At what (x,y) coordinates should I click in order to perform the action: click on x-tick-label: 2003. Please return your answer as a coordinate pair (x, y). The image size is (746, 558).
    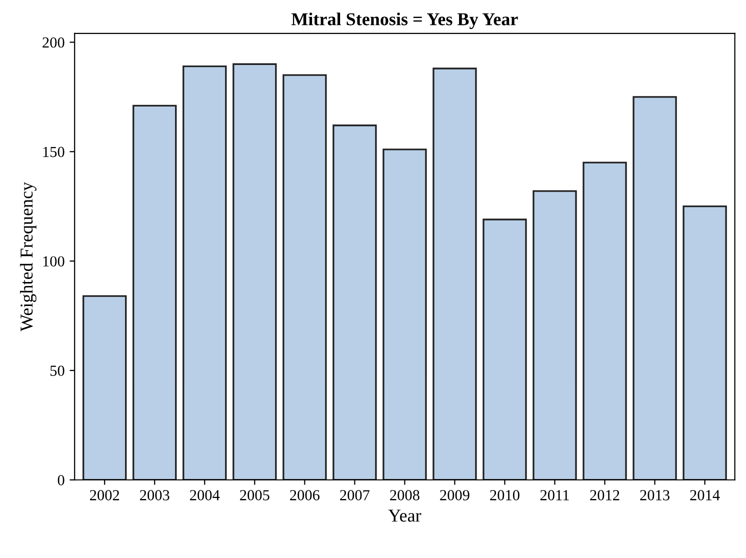
    Looking at the image, I should click on (155, 495).